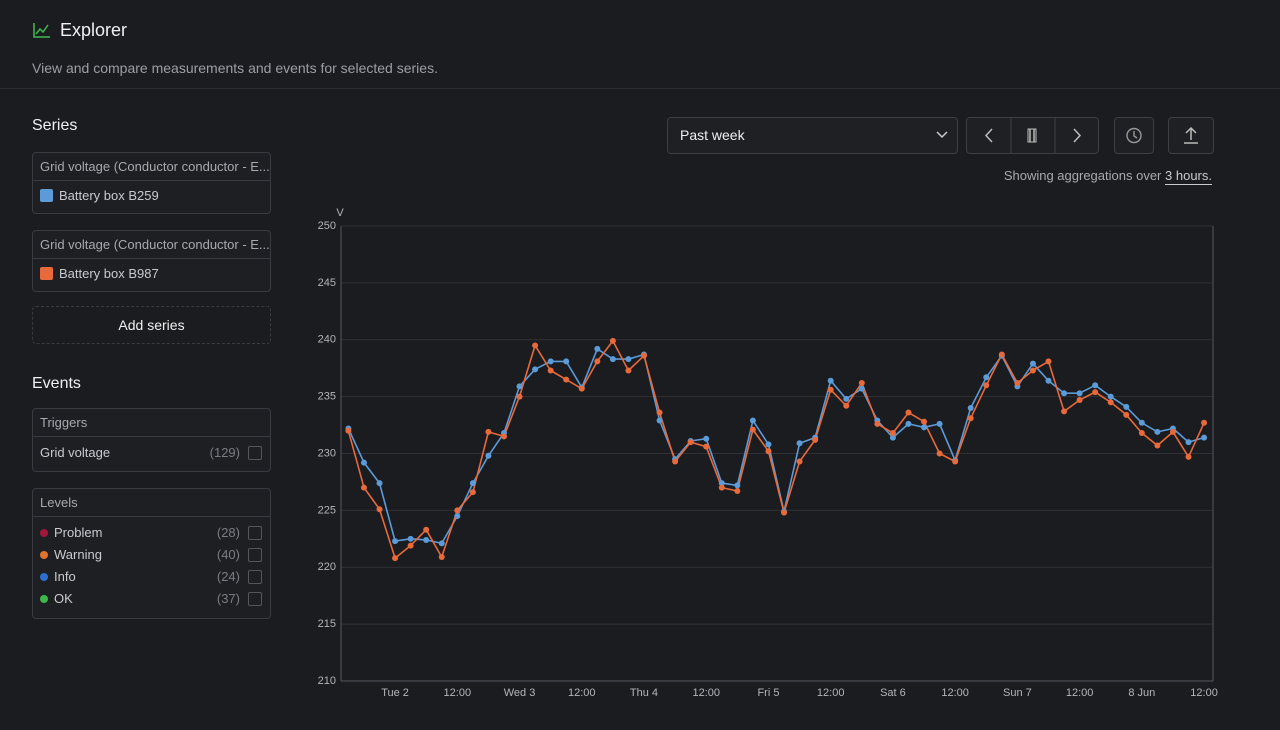 The height and width of the screenshot is (730, 1280). What do you see at coordinates (109, 195) in the screenshot?
I see `legend-entry: Battery box B259` at bounding box center [109, 195].